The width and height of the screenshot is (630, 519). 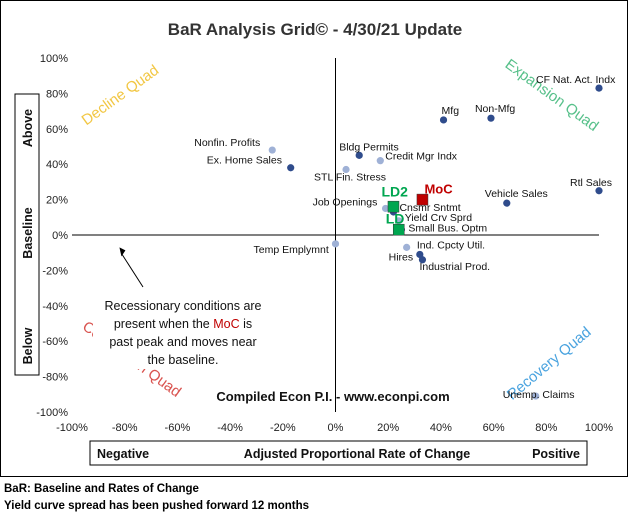 What do you see at coordinates (55, 307) in the screenshot?
I see `y-tick-label: -40%` at bounding box center [55, 307].